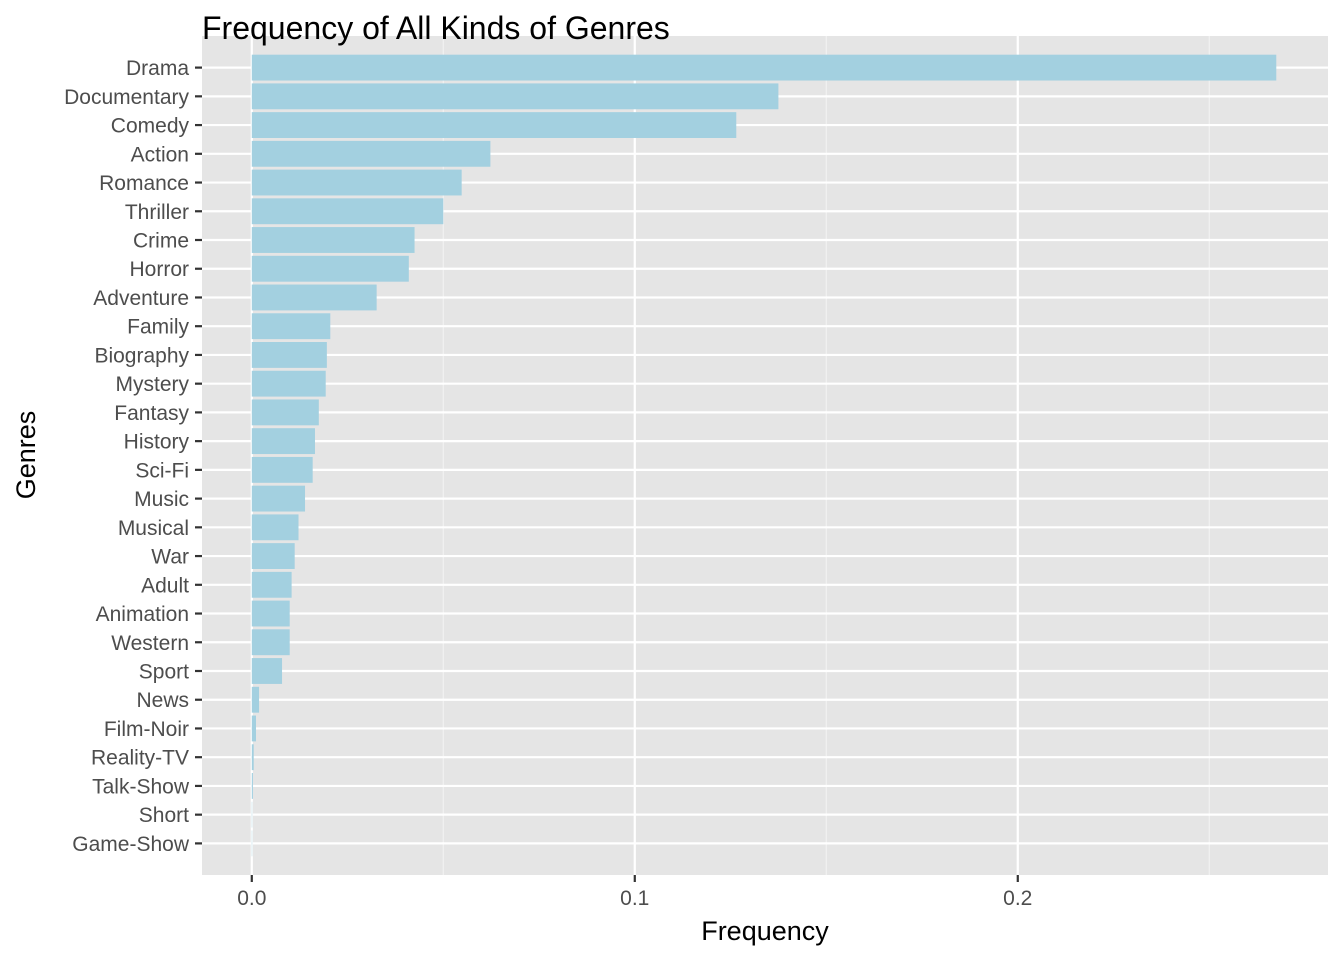 This screenshot has width=1344, height=960. Describe the element at coordinates (288, 383) in the screenshot. I see `bar-mystery` at that location.